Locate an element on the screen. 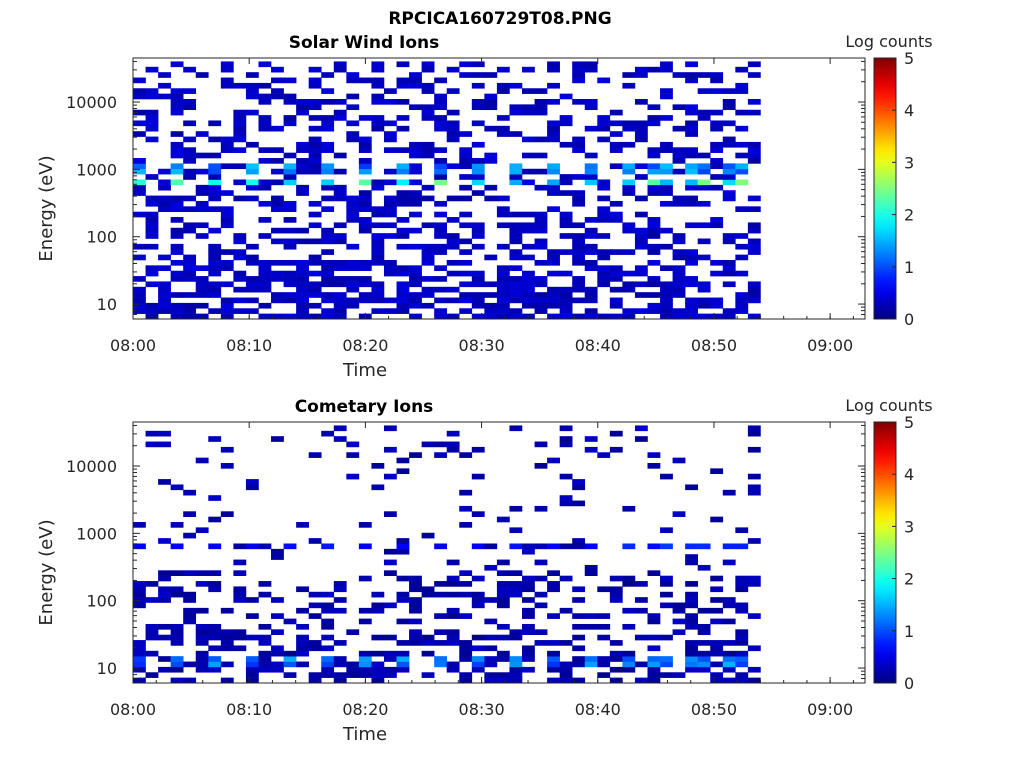 The image size is (1024, 768). x-tick-label: 09:00 is located at coordinates (830, 345).